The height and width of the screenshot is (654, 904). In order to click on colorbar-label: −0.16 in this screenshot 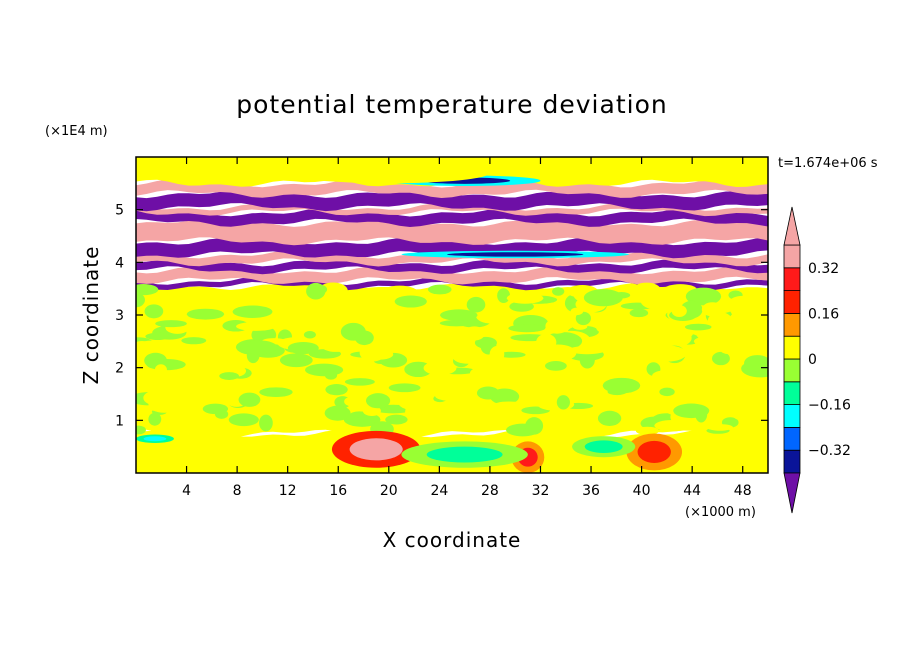, I will do `click(829, 406)`.